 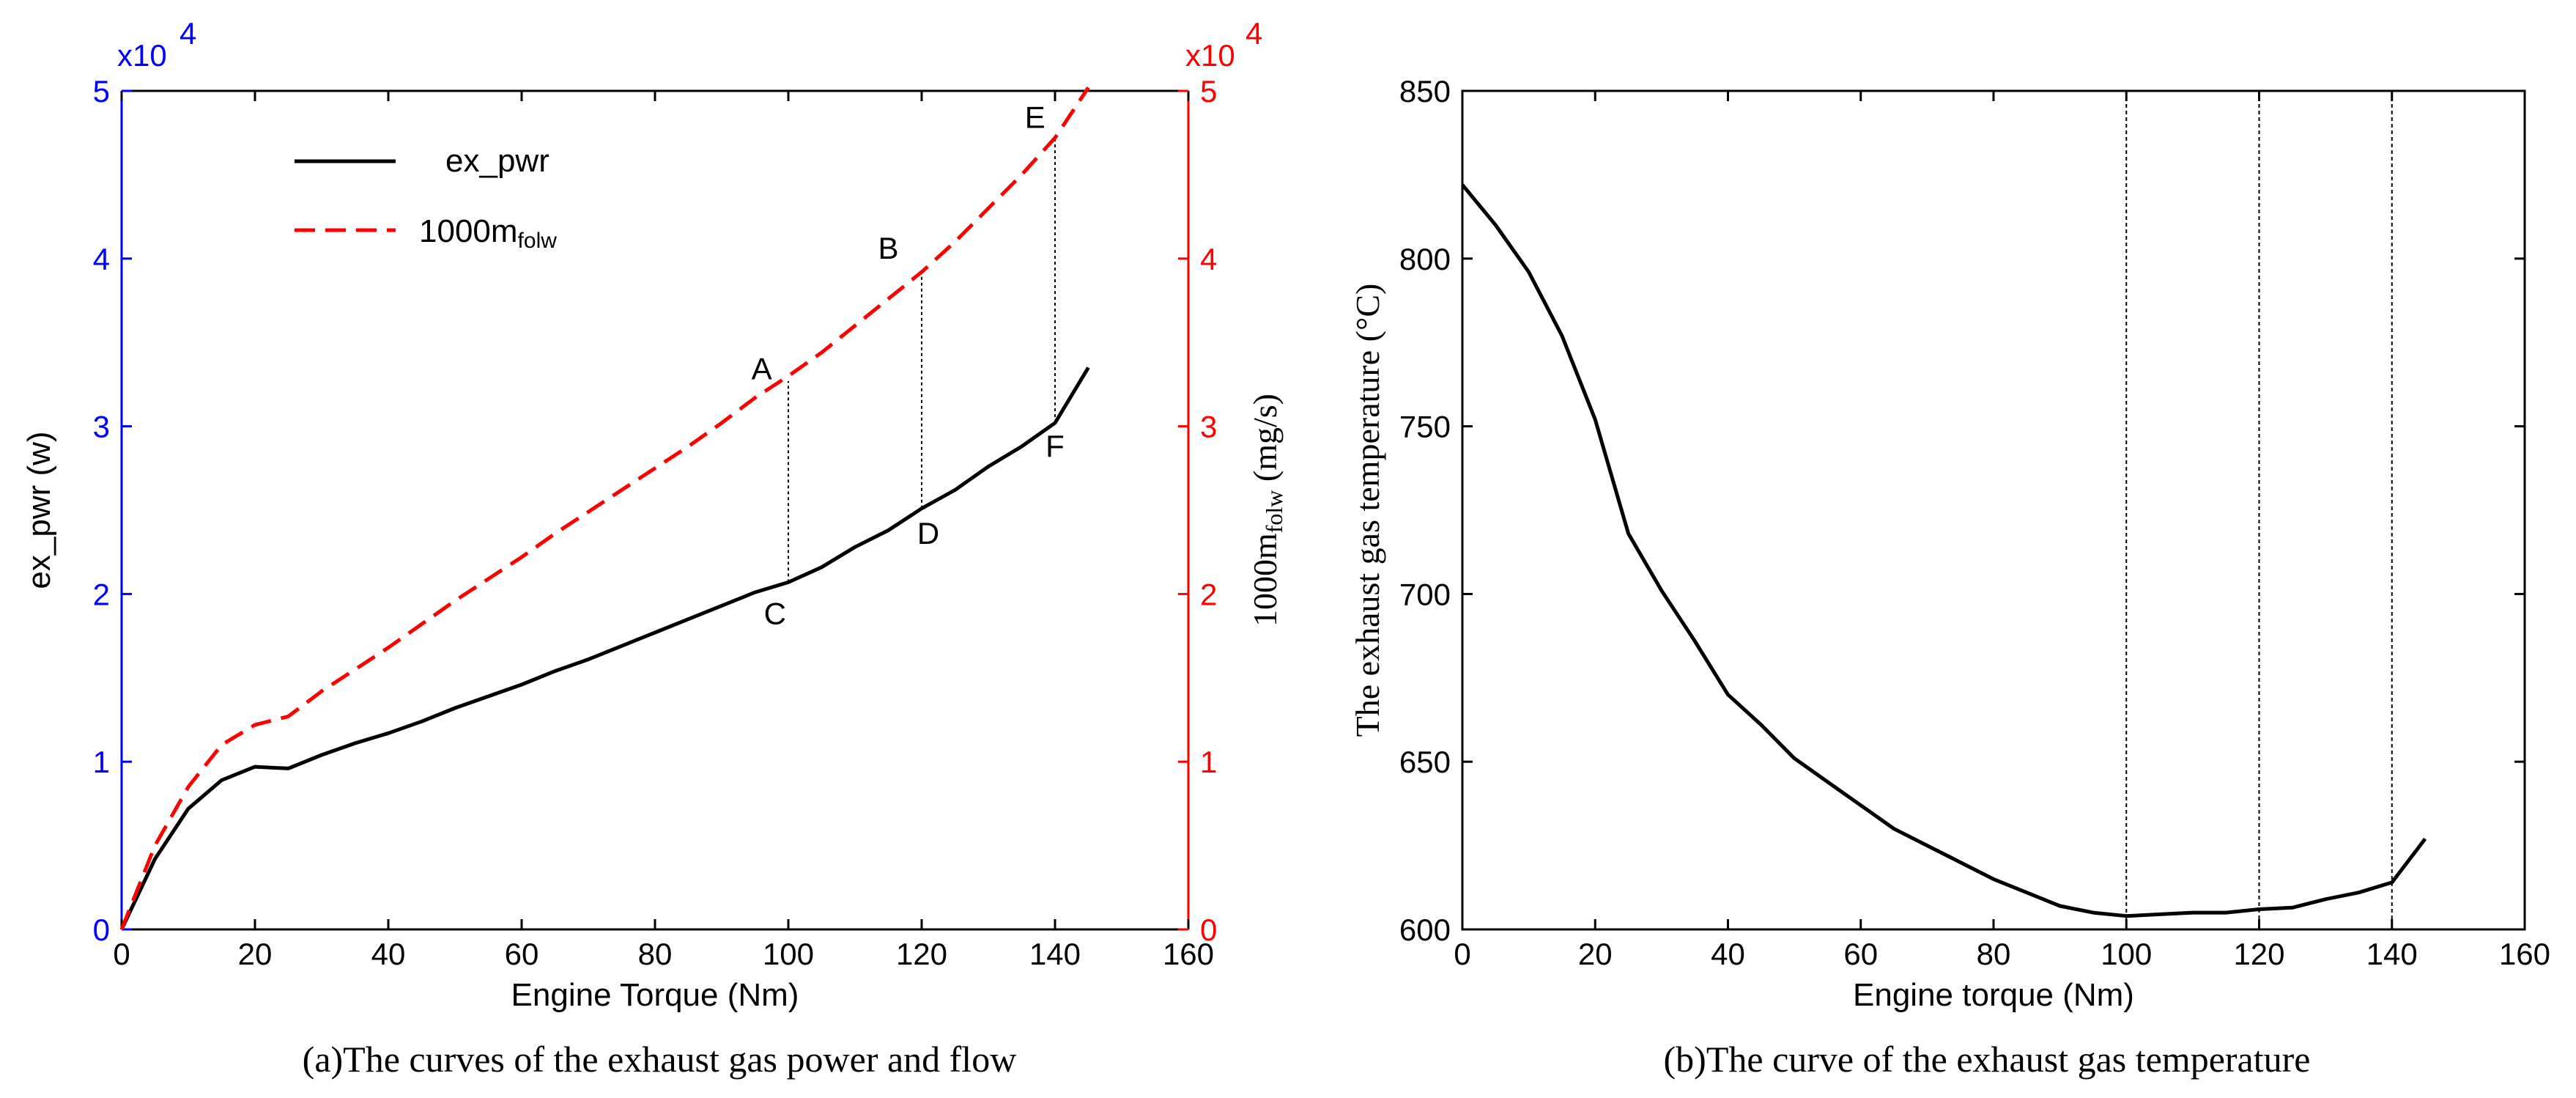 What do you see at coordinates (1208, 930) in the screenshot?
I see `right-y-tick-label: 0` at bounding box center [1208, 930].